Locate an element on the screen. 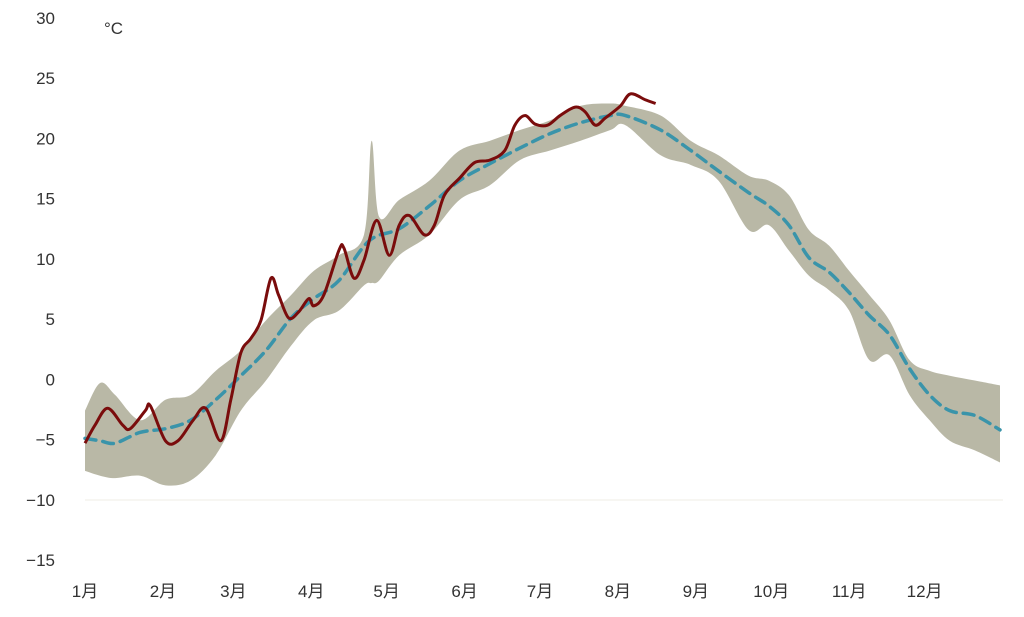  x-tick-label: 3月 is located at coordinates (233, 591).